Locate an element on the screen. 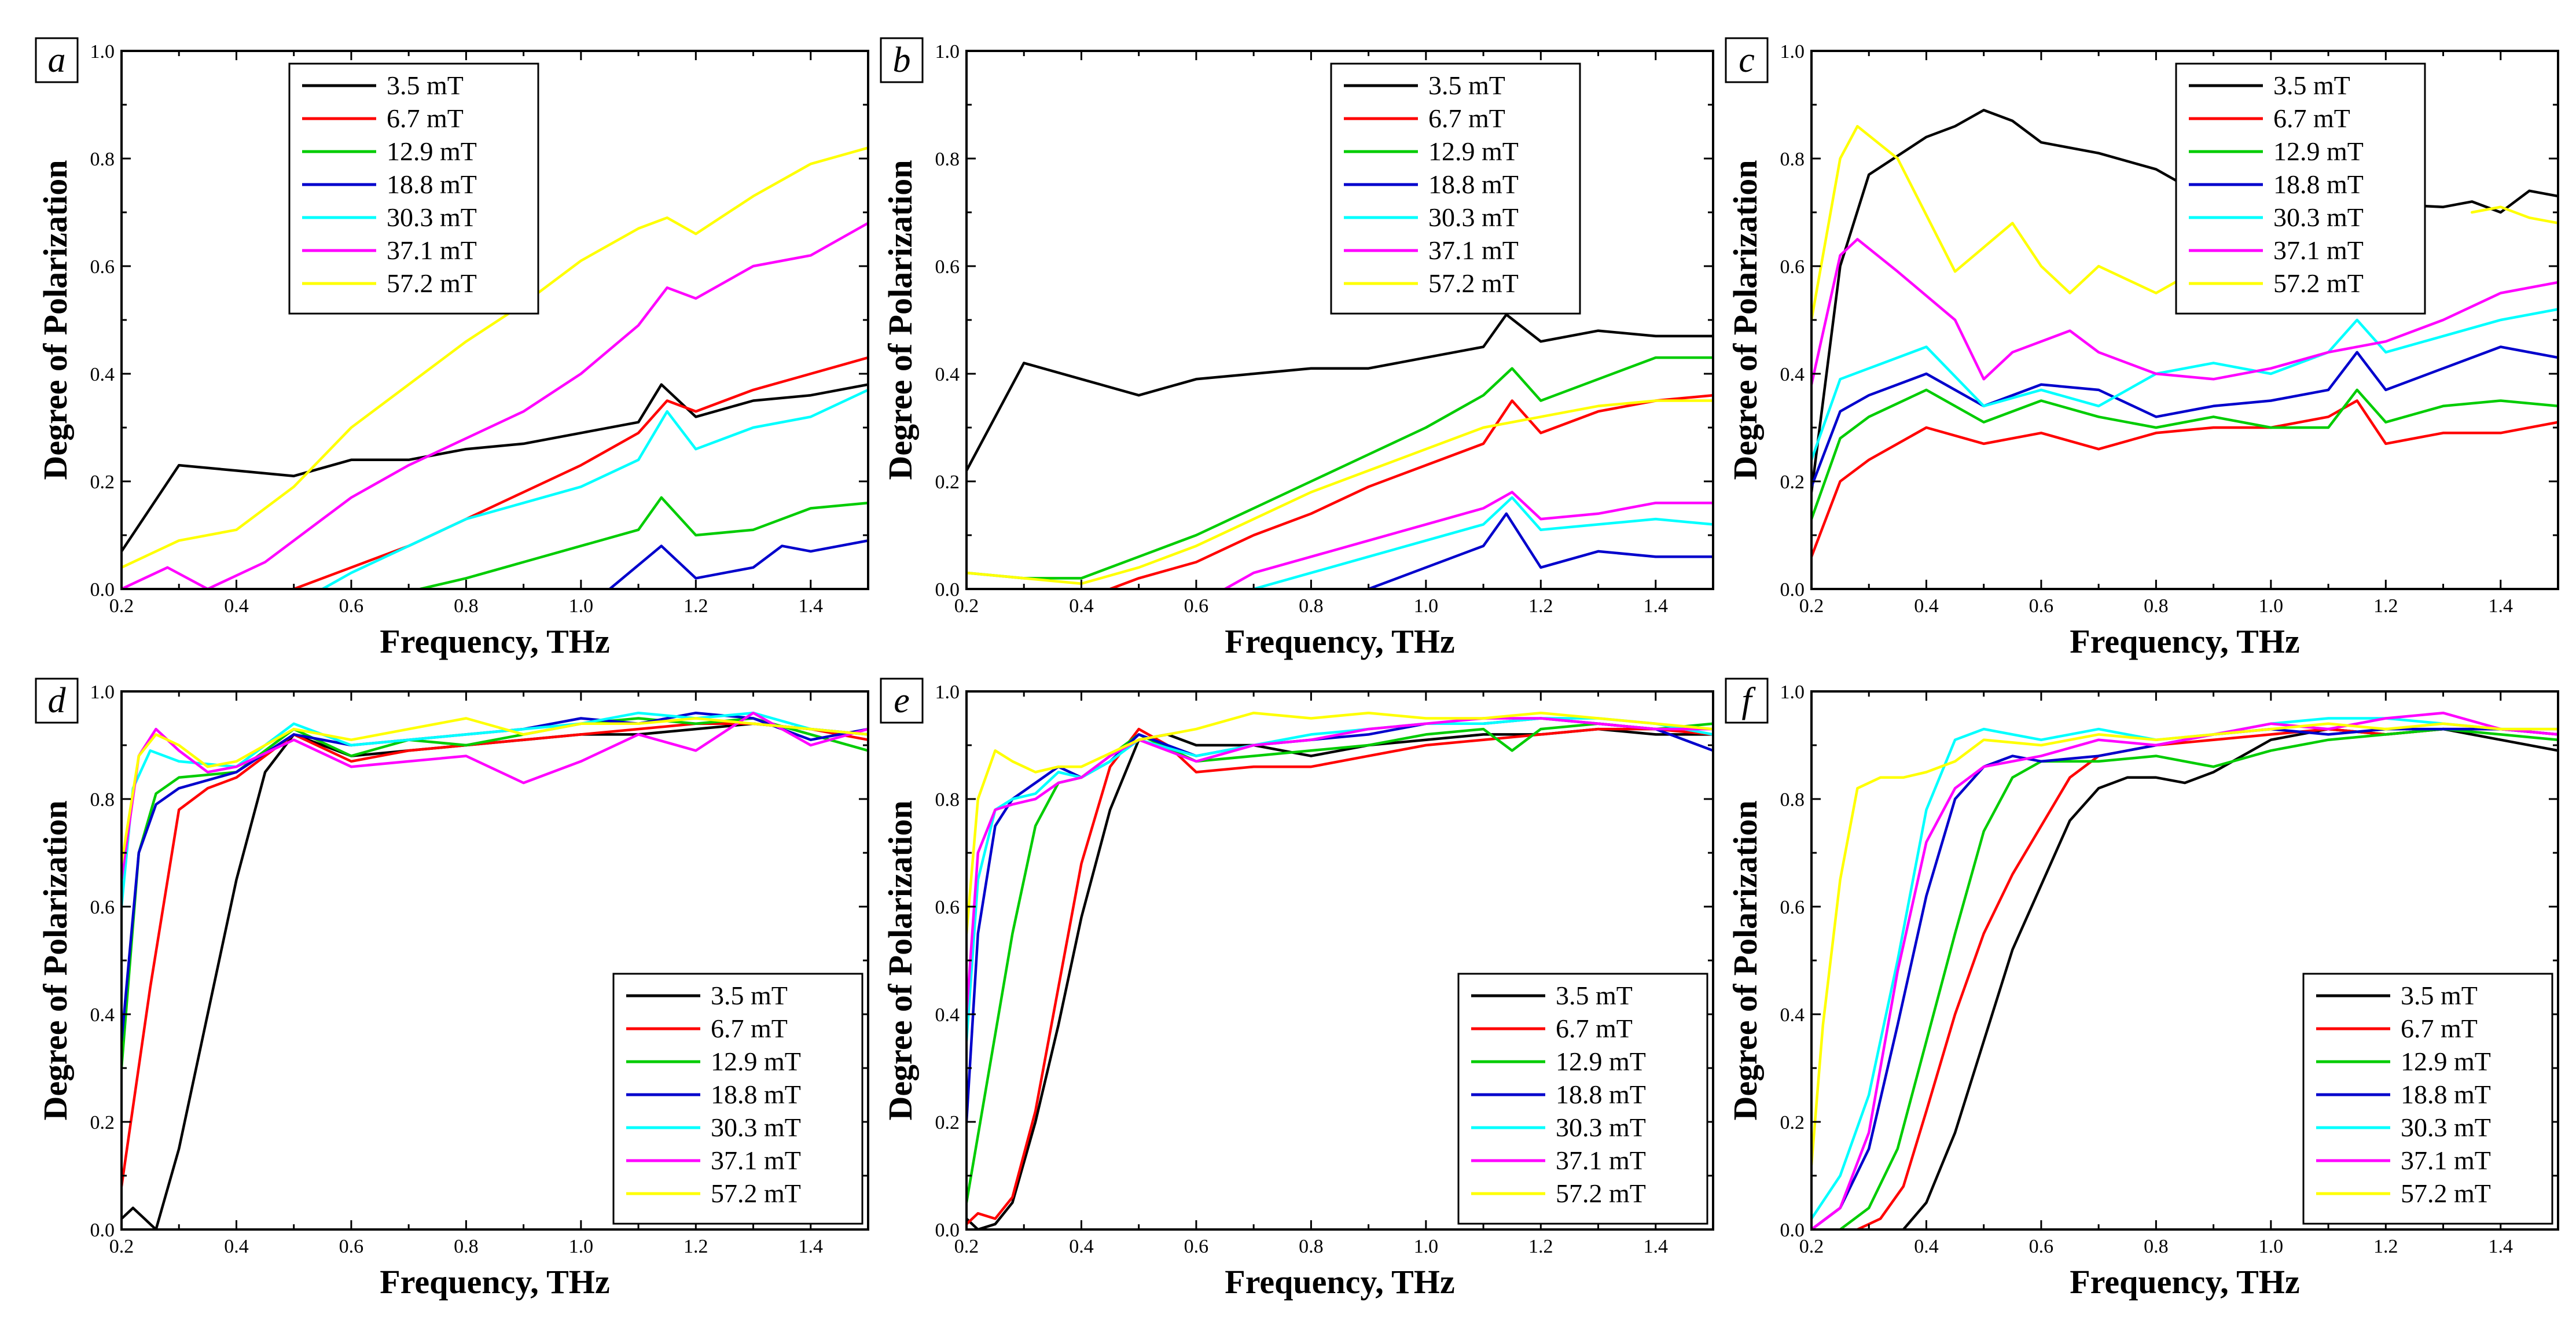 This screenshot has height=1329, width=2576. x-tick-label: 1.0 is located at coordinates (2271, 1247).